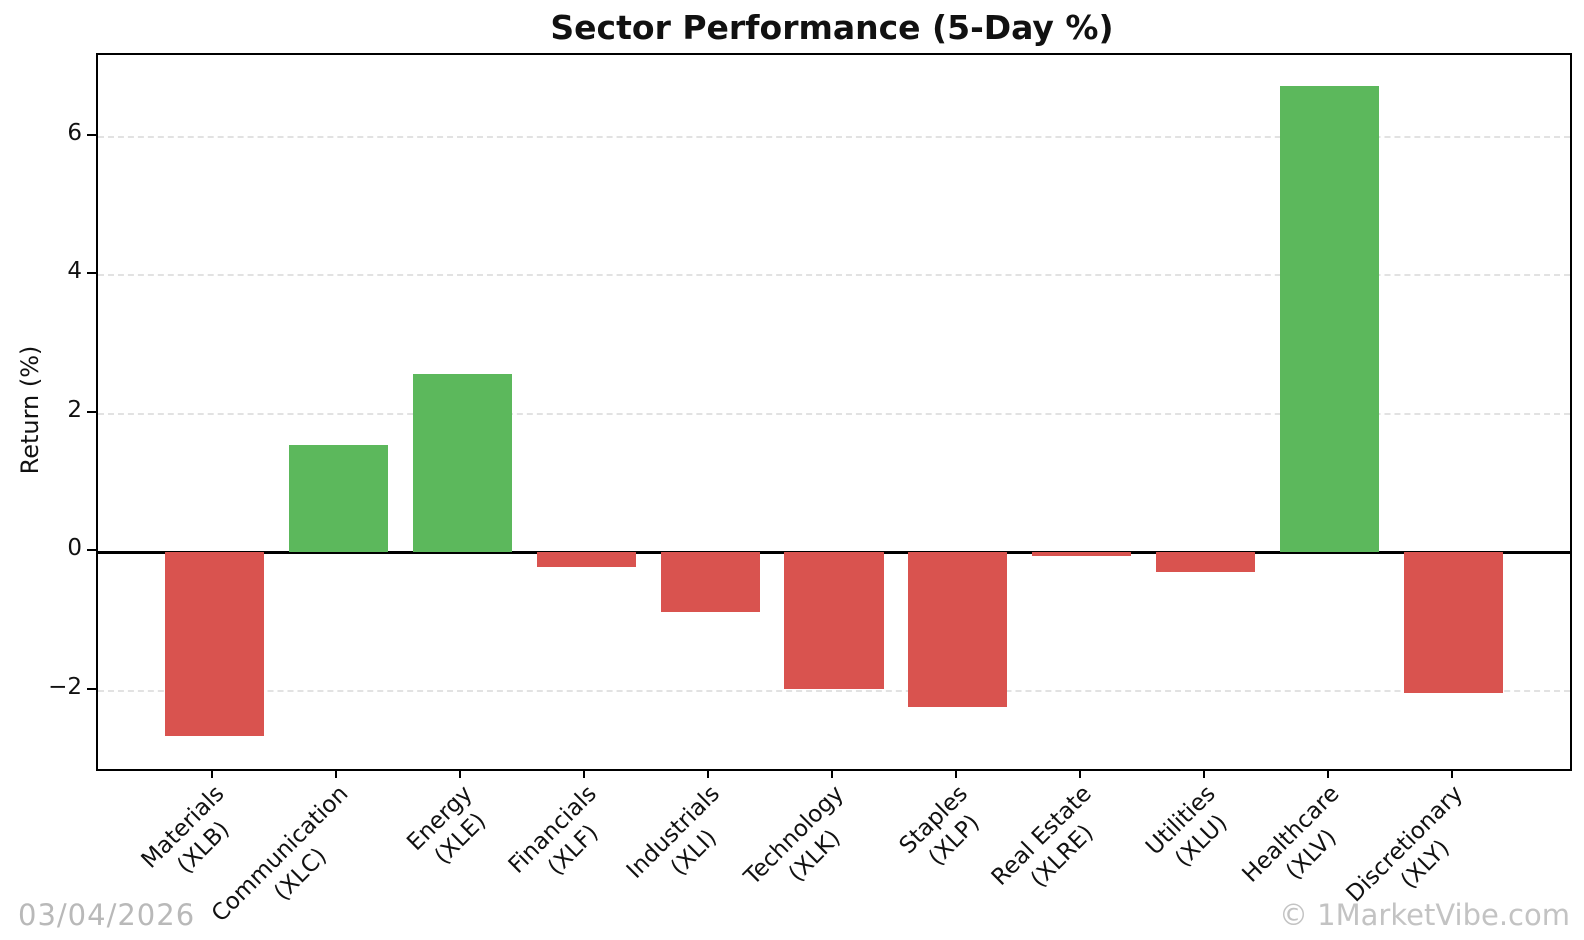  I want to click on y-tick-label-0: 0, so click(74, 548).